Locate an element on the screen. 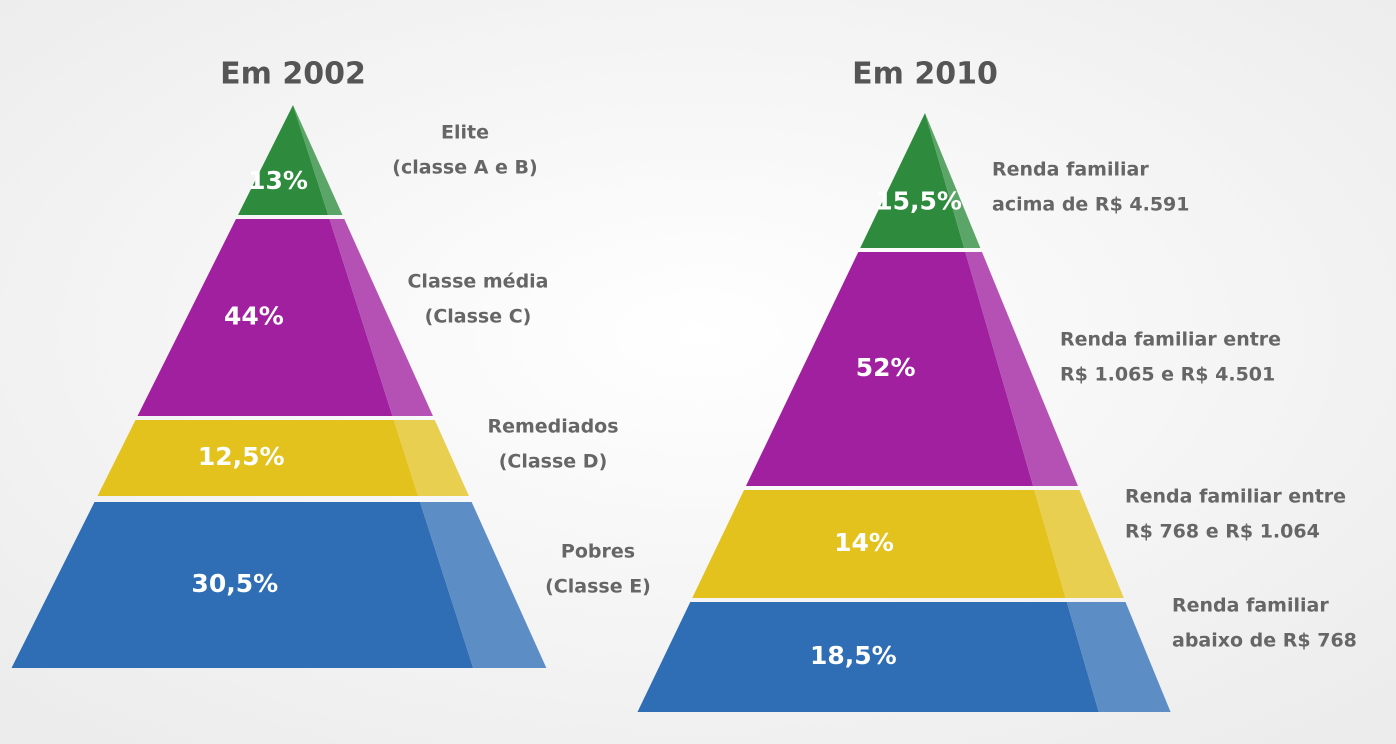  pyramid-title: Em 2002 is located at coordinates (293, 74).